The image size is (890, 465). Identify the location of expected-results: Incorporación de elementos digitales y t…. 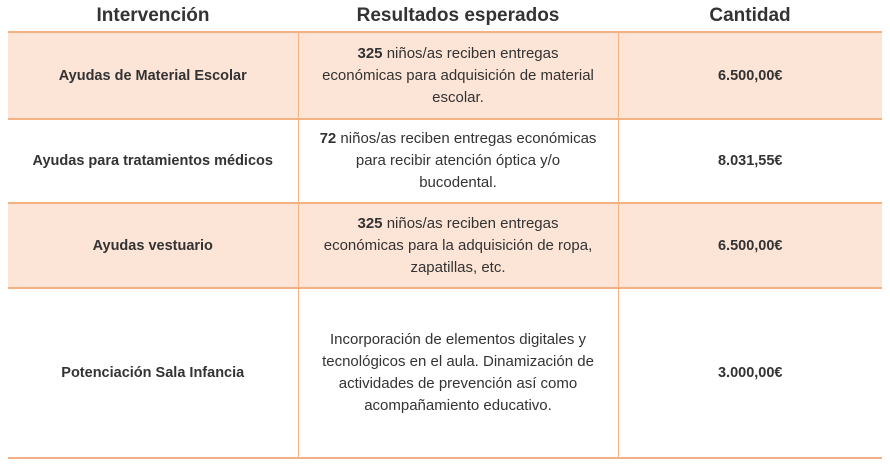
(457, 373).